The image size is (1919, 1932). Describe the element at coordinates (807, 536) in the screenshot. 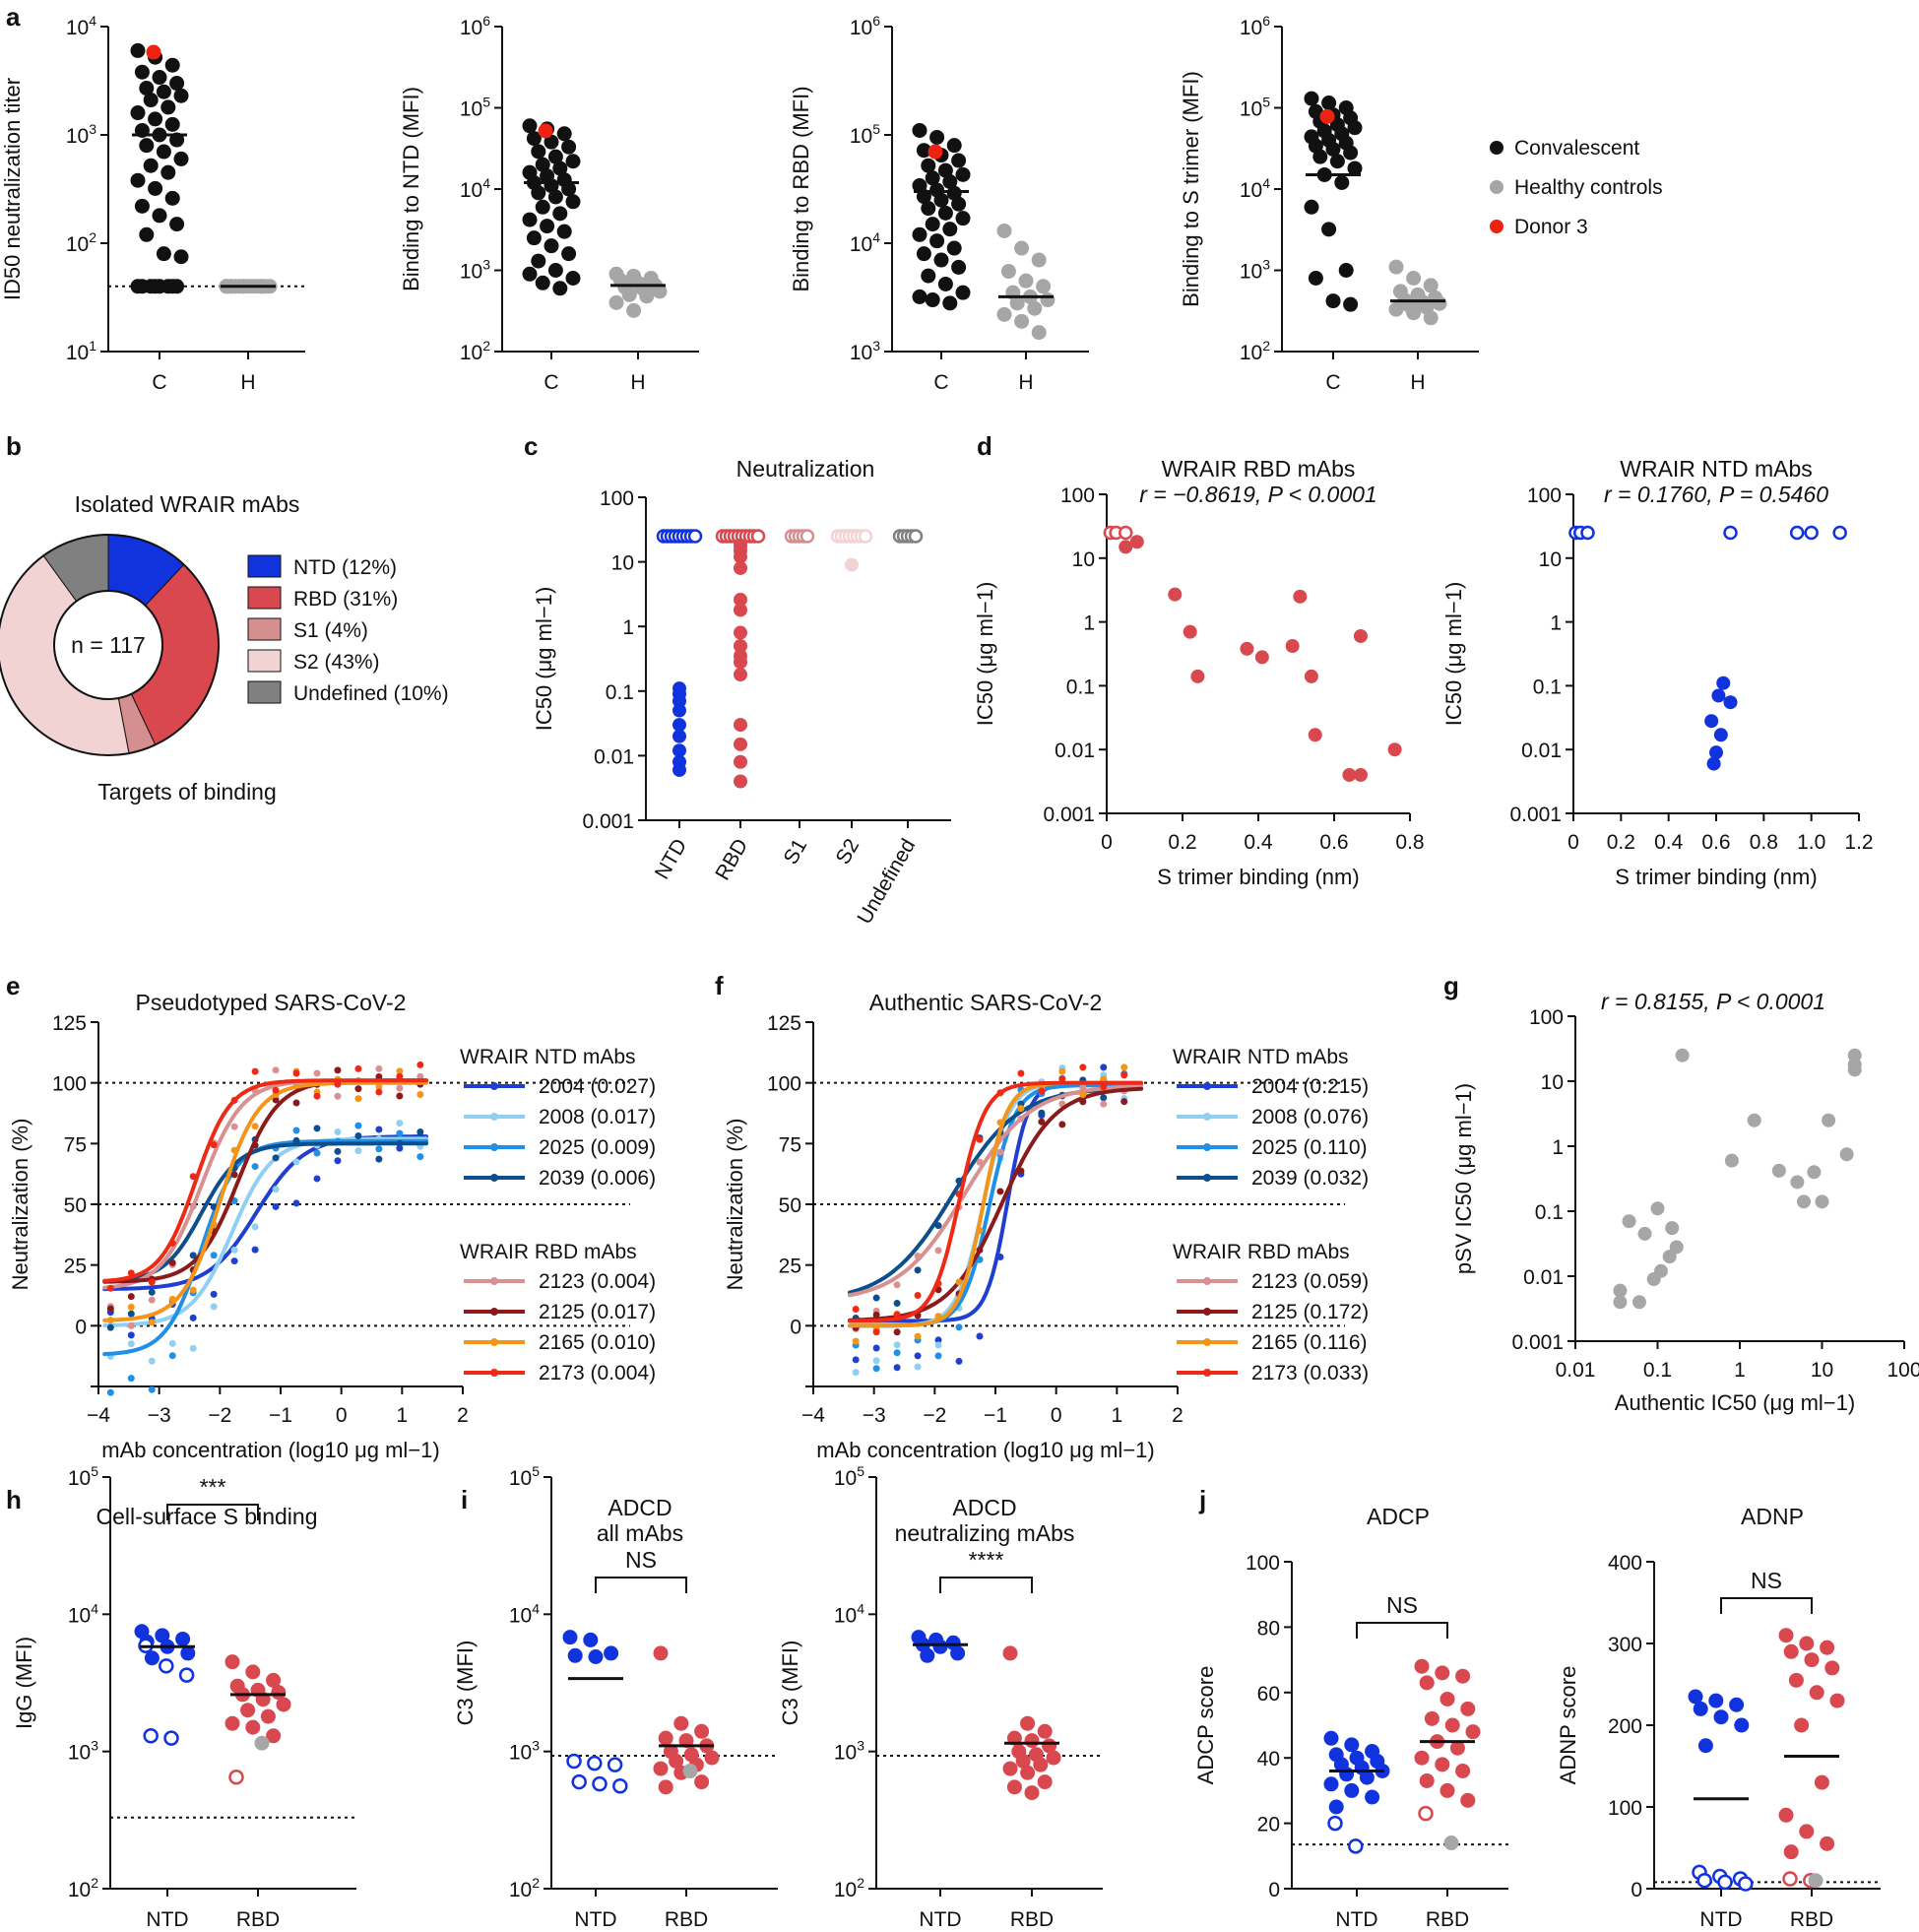

I see `c-point-open` at that location.